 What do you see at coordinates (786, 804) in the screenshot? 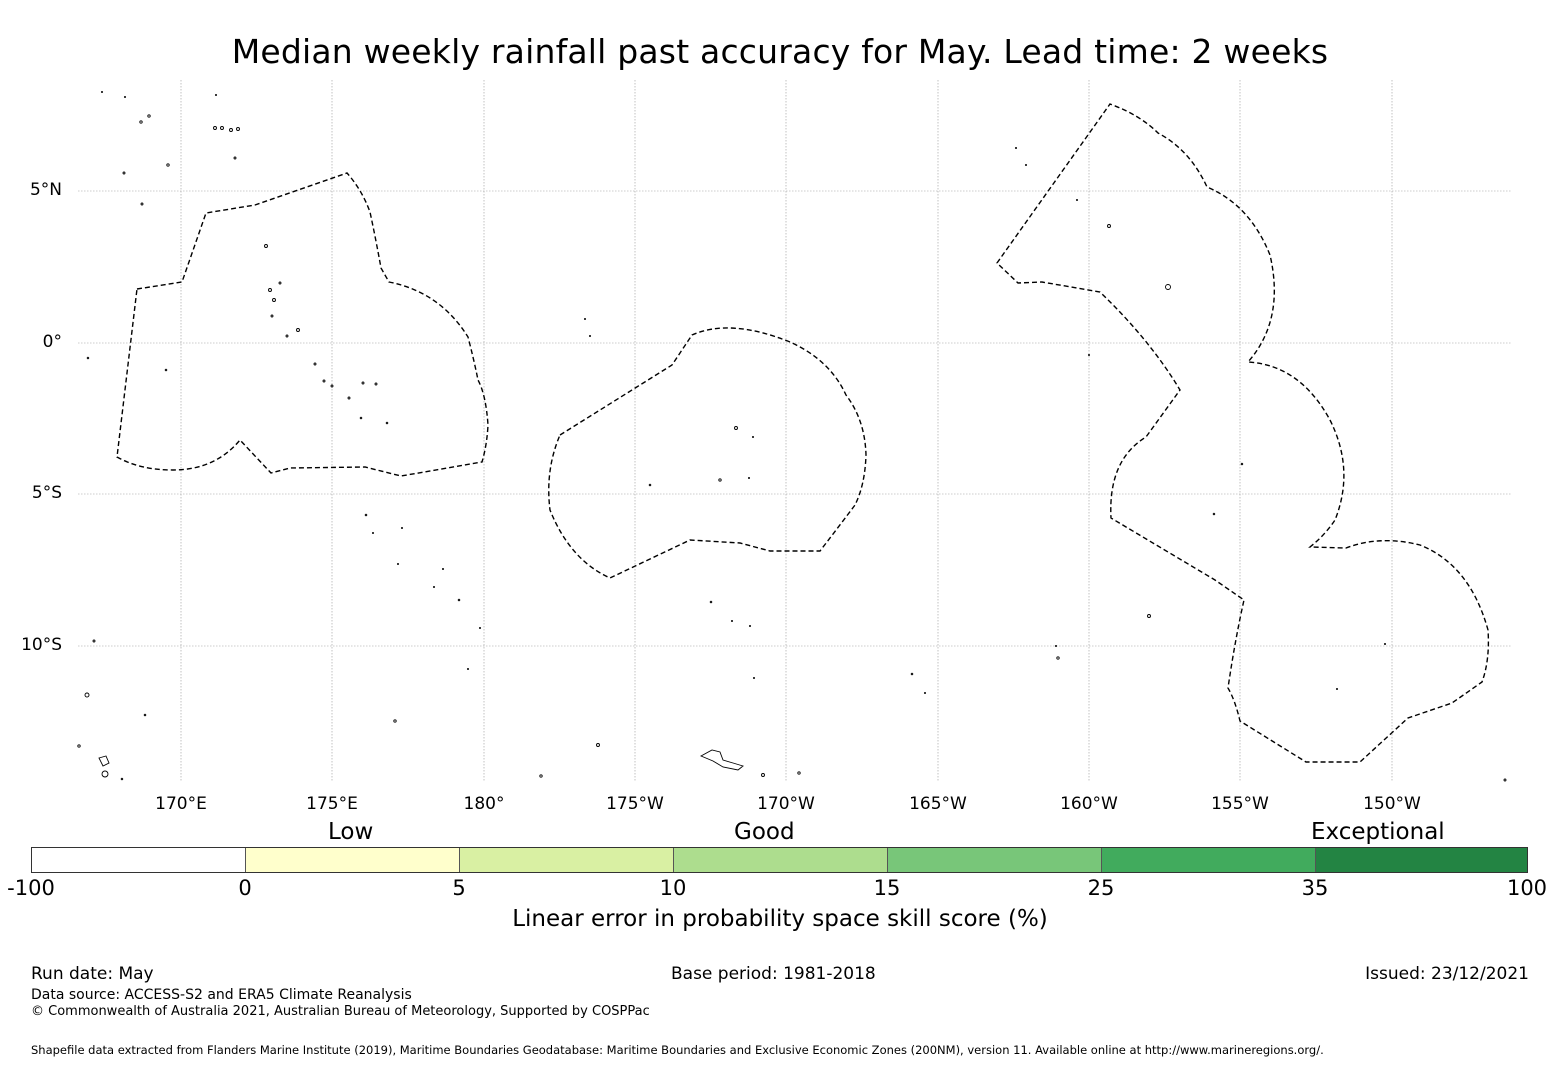
I see `lon-label-170w: 170°W` at bounding box center [786, 804].